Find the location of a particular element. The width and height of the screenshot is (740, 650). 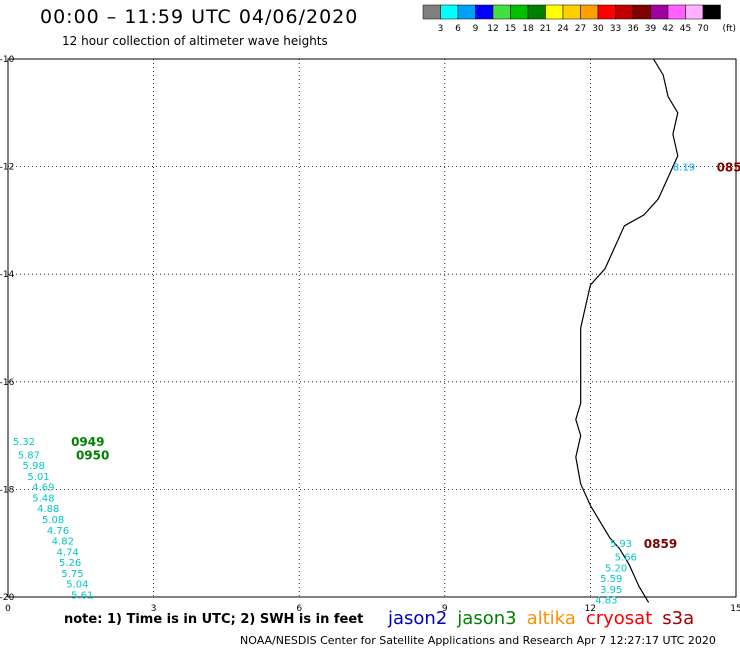

legend-unit: (ft) is located at coordinates (730, 29).